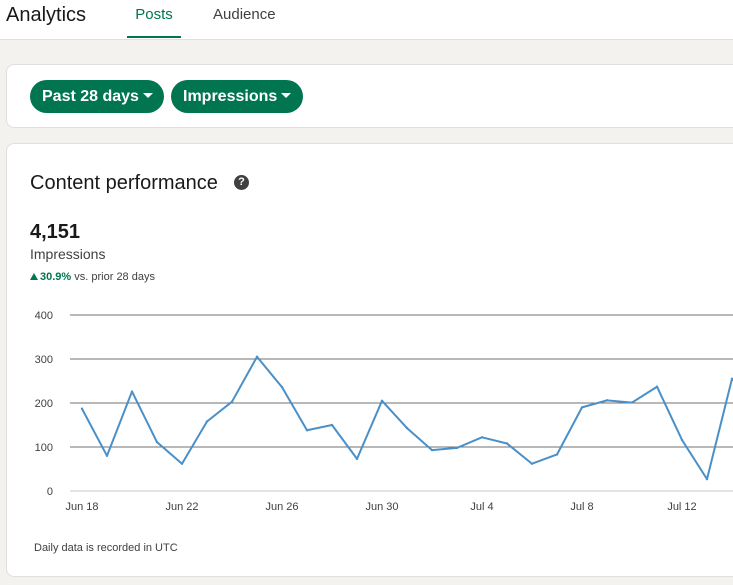  I want to click on delta-indicator: 30.9% vs. prior 28 days, so click(92, 277).